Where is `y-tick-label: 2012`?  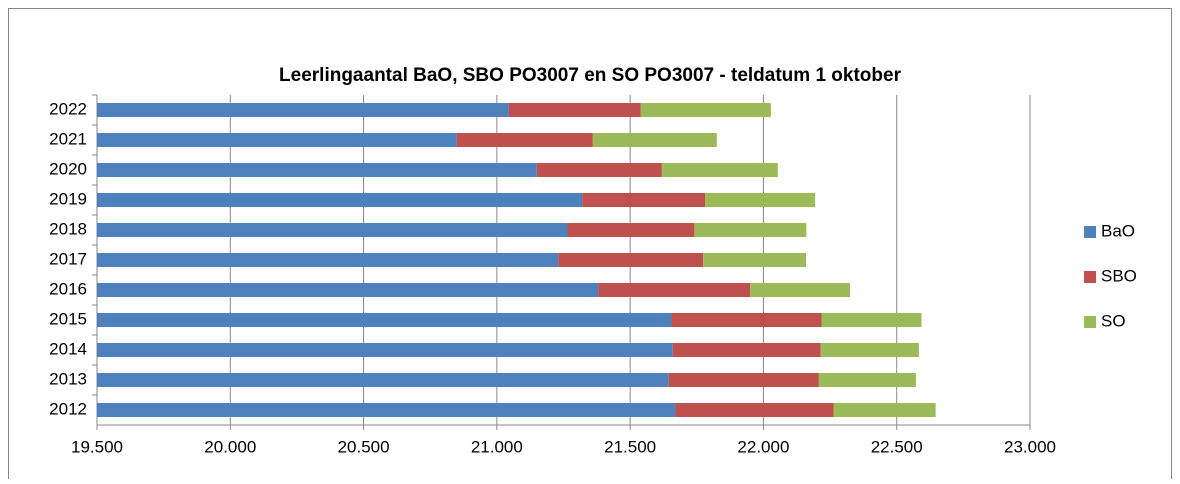
y-tick-label: 2012 is located at coordinates (68, 408).